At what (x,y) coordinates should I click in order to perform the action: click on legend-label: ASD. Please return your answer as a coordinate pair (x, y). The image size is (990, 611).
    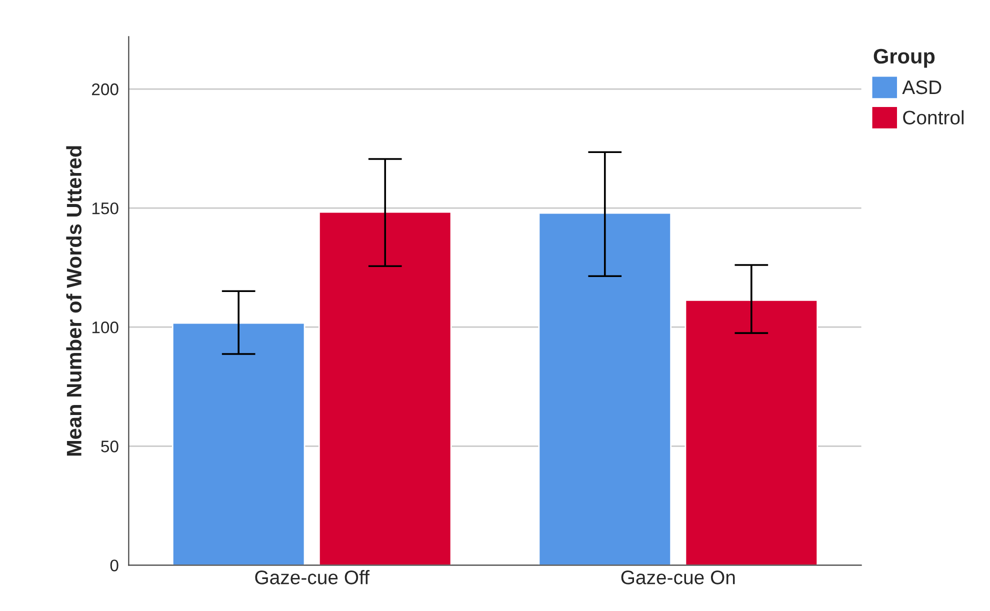
    Looking at the image, I should click on (922, 87).